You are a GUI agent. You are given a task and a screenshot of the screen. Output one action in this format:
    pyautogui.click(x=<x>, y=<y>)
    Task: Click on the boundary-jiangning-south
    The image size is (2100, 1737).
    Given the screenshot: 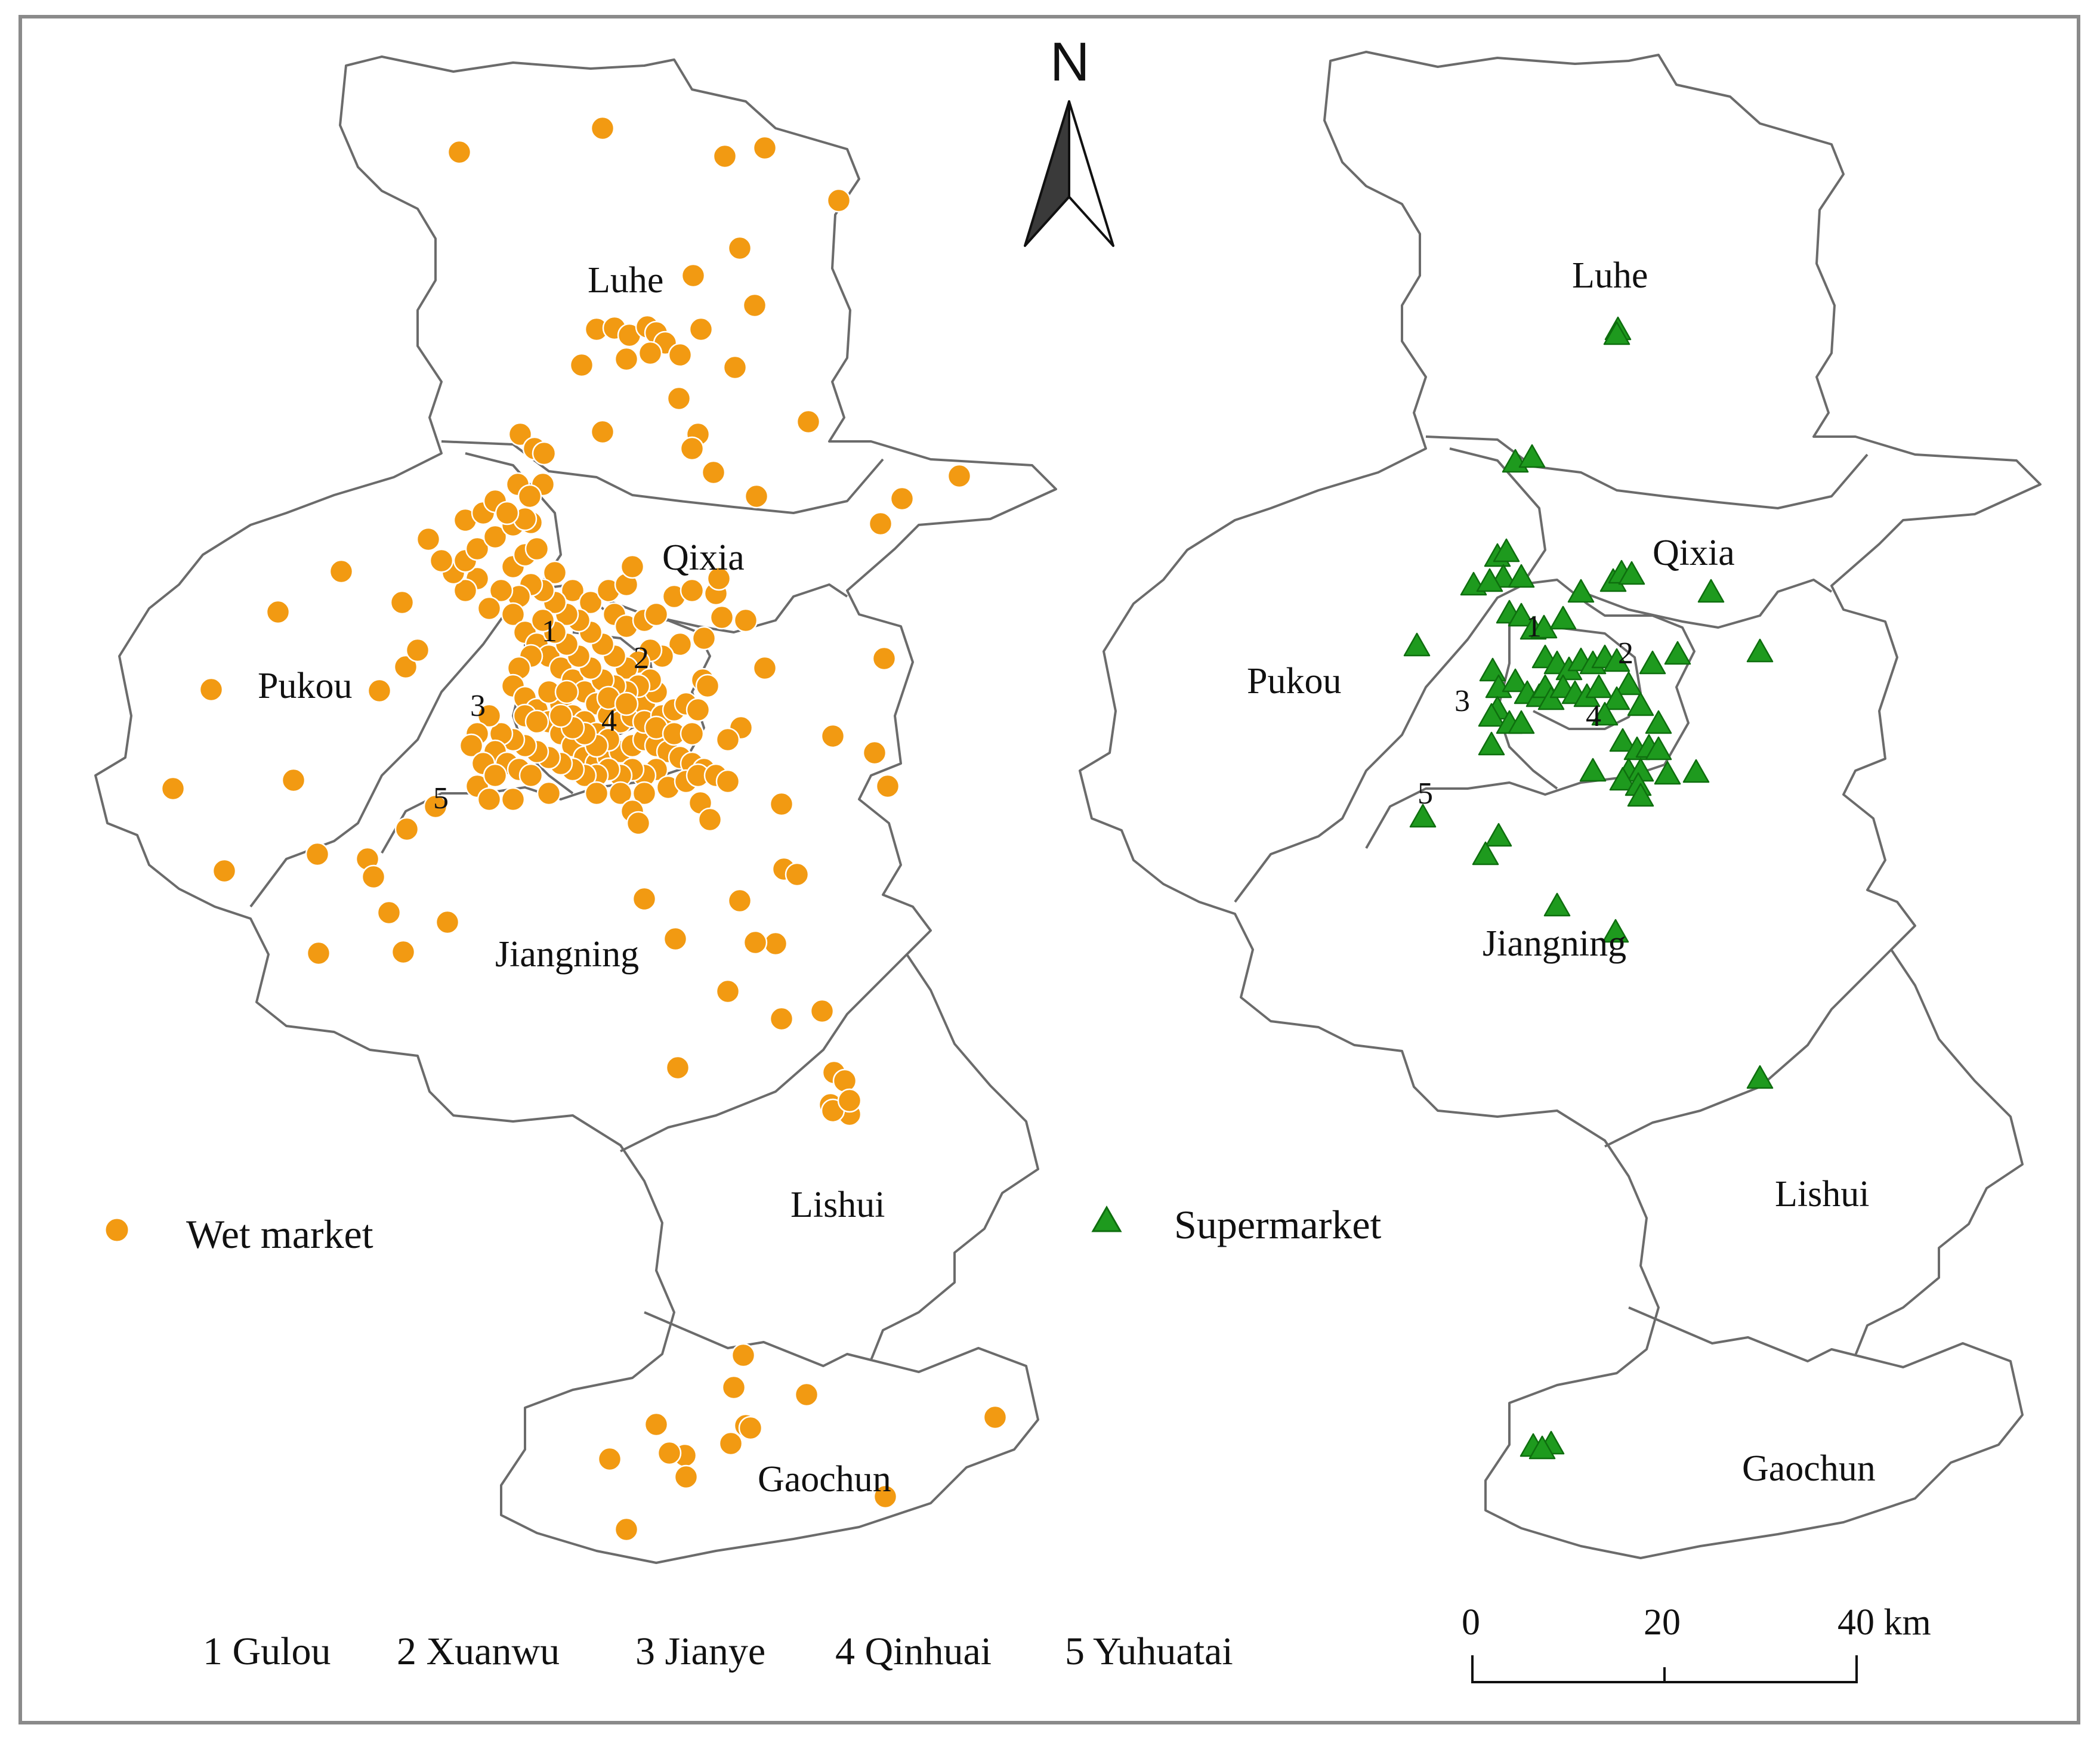 What is the action you would take?
    pyautogui.click(x=764, y=1052)
    